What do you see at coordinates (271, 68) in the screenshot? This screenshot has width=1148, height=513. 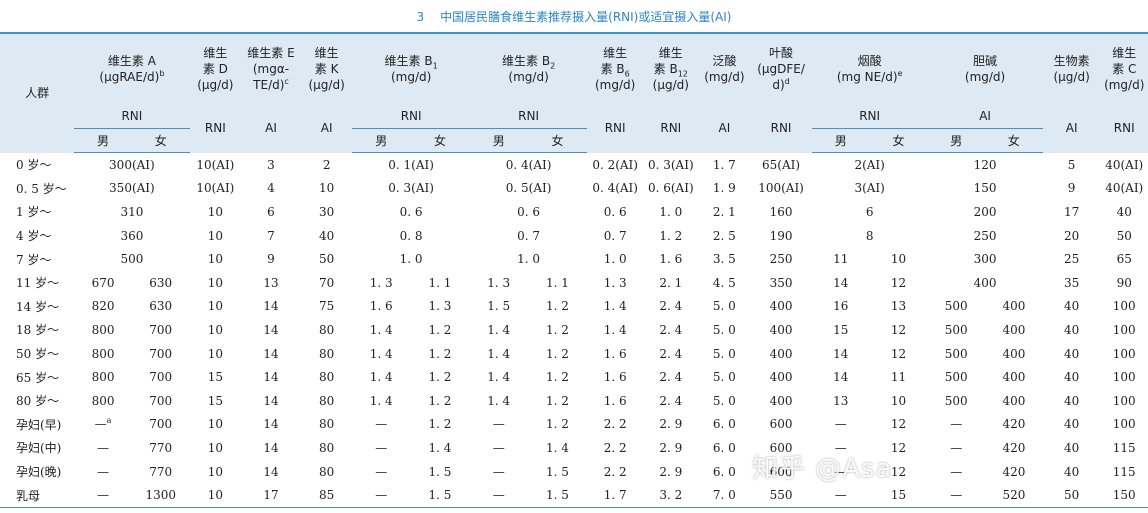 I see `header-vitamin-e: 维生素 E (mgα- TE/d)c` at bounding box center [271, 68].